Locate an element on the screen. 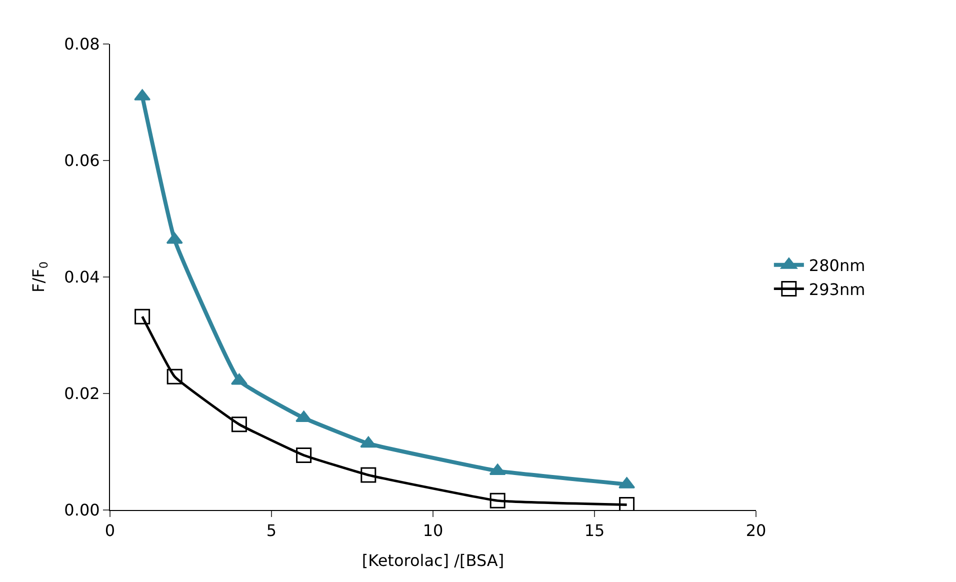 This screenshot has height=582, width=956. y-tick-label: 0.08 is located at coordinates (82, 44).